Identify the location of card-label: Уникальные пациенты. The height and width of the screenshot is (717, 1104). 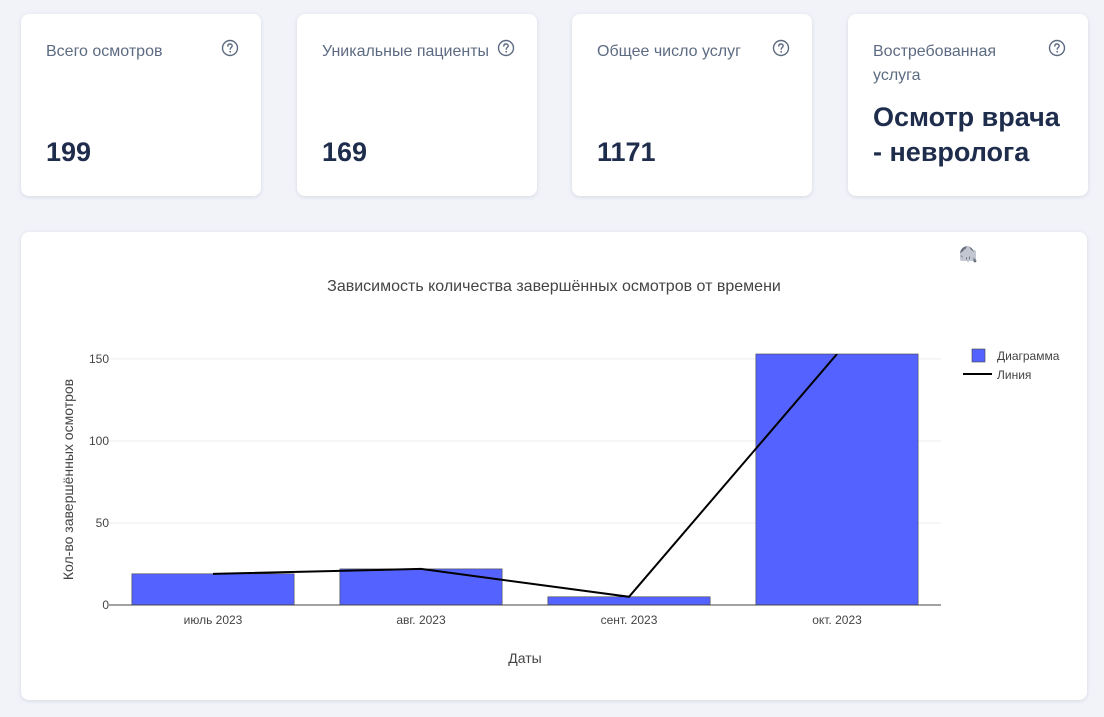
(406, 51).